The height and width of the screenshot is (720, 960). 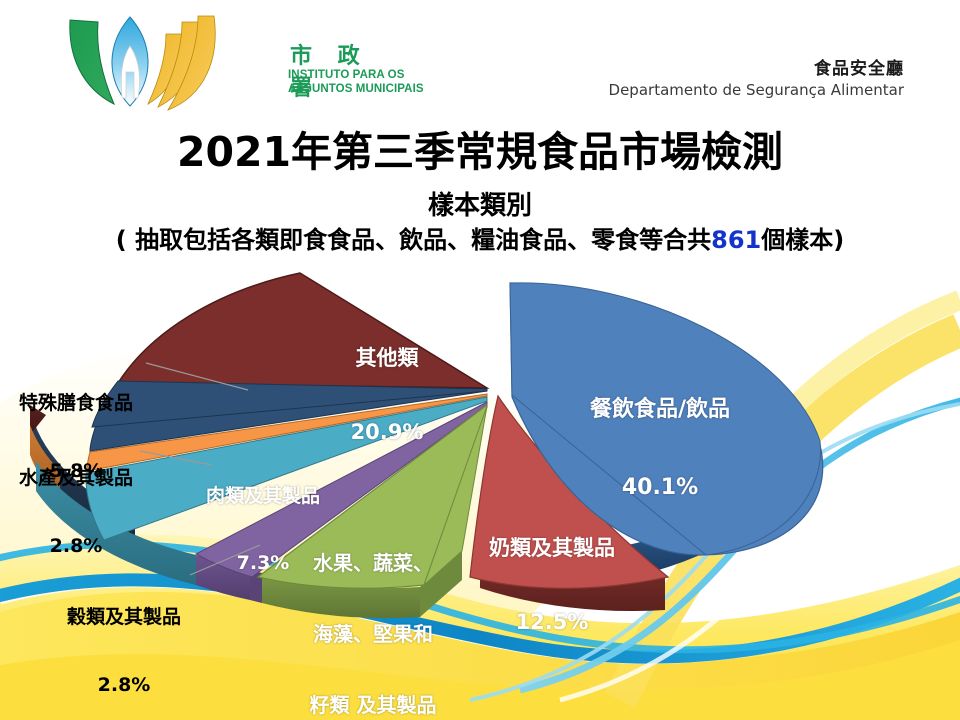 I want to click on logo-text-chinese: 市 政 署, so click(x=329, y=72).